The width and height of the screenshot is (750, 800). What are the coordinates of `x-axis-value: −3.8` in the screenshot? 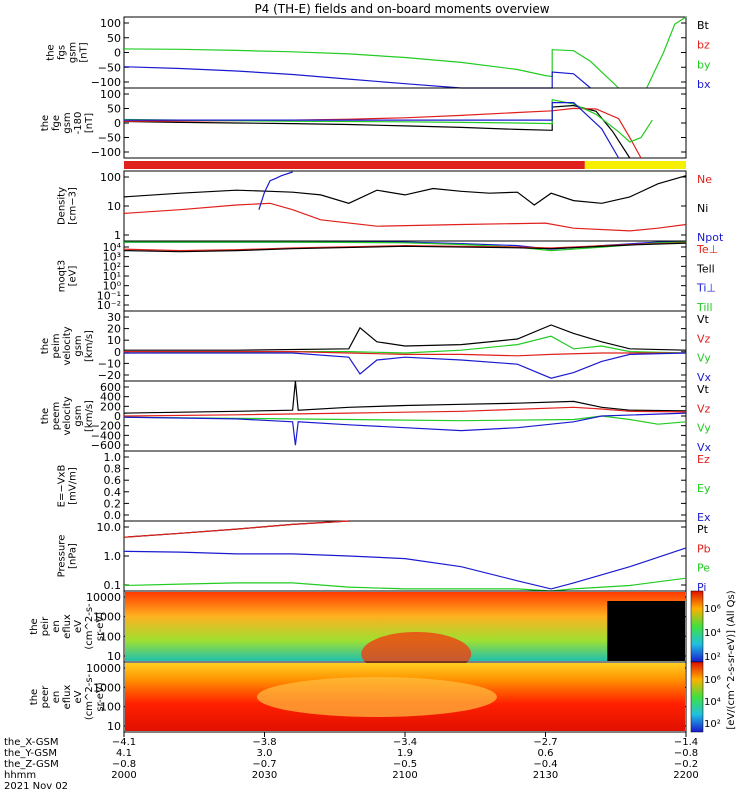 It's located at (264, 742).